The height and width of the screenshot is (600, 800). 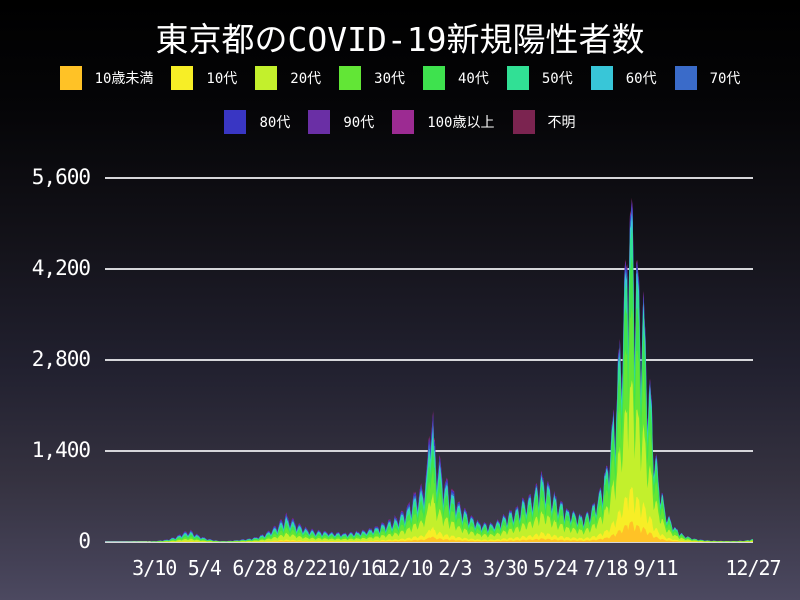 I want to click on y-tick-label: 1,400, so click(x=61, y=450).